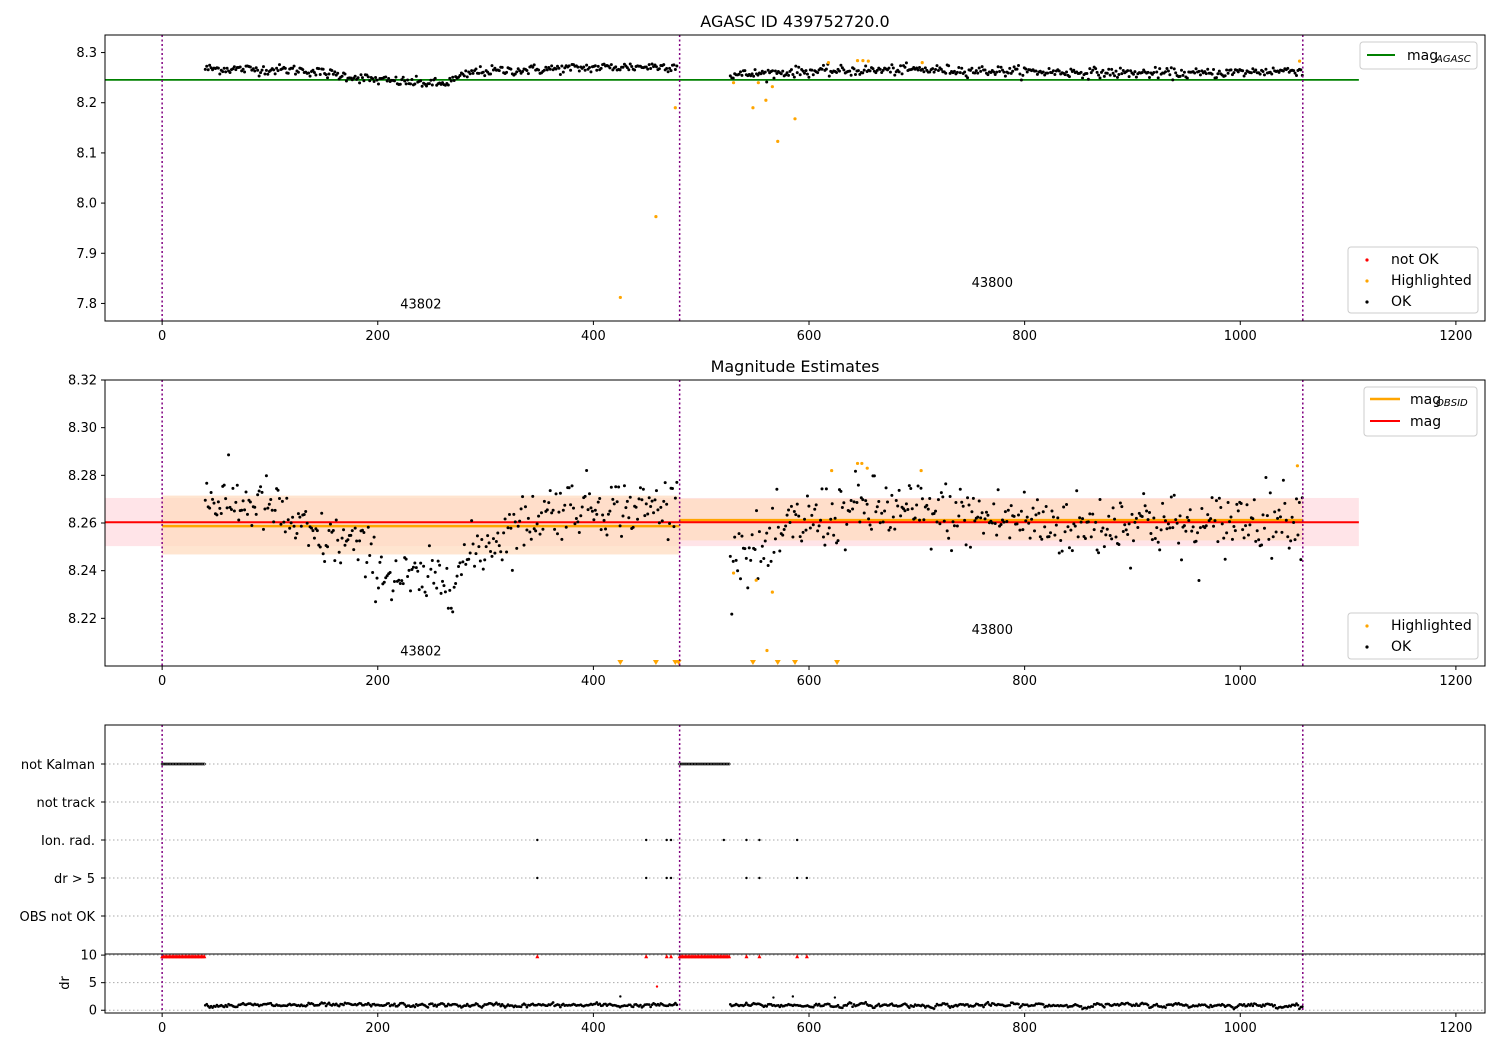 This screenshot has width=1500, height=1055. I want to click on dr-axes-frame, so click(795, 983).